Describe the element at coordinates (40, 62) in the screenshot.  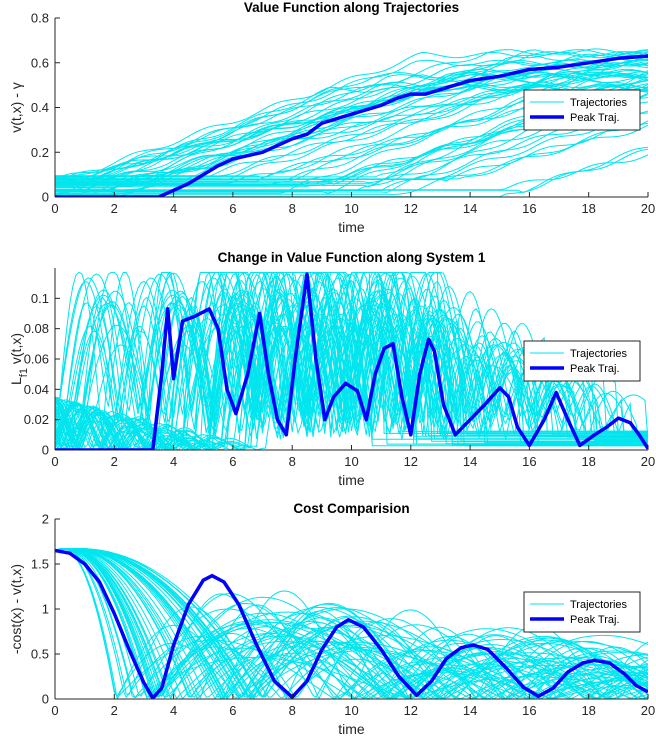
I see `y-tick-label: 0.6` at that location.